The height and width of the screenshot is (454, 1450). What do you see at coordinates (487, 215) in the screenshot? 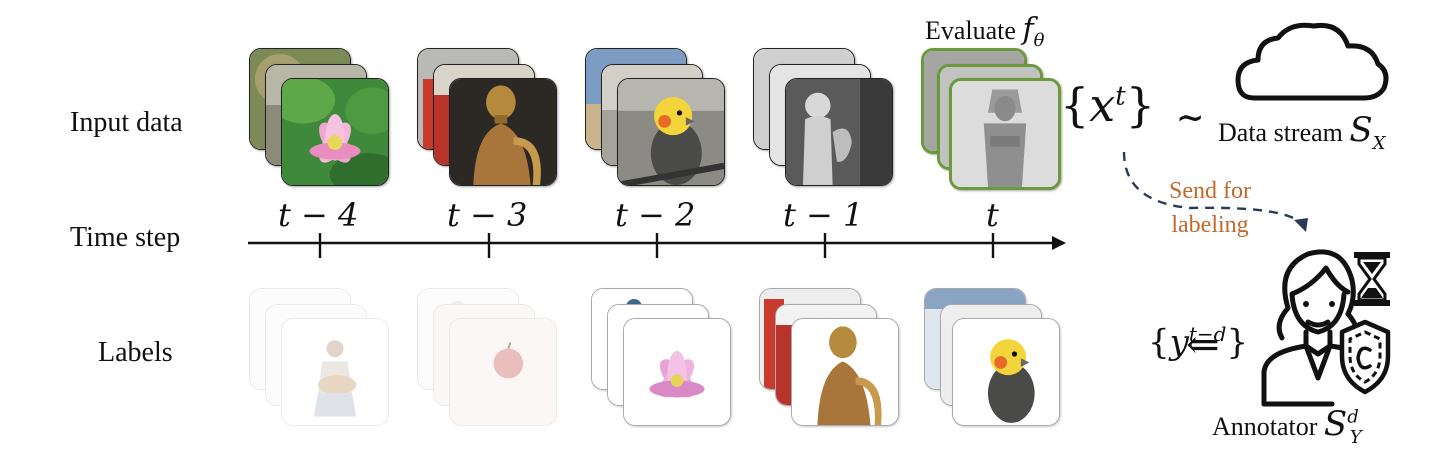
I see `time-step-label: t − 3` at bounding box center [487, 215].